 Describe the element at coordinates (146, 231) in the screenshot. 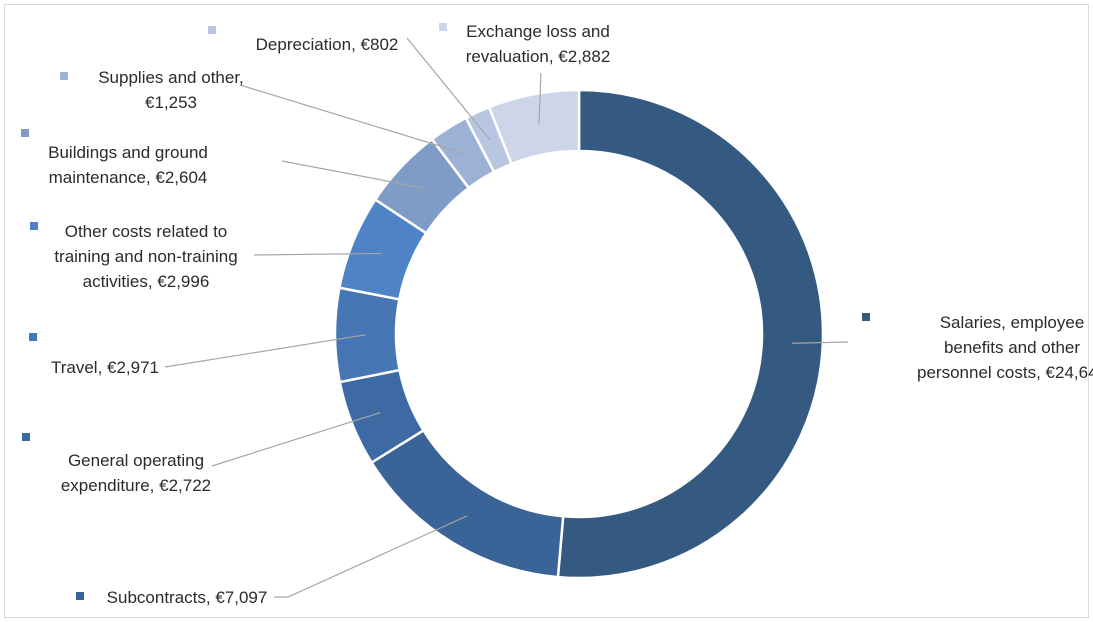

I see `data-label-line: Other costs related to` at that location.